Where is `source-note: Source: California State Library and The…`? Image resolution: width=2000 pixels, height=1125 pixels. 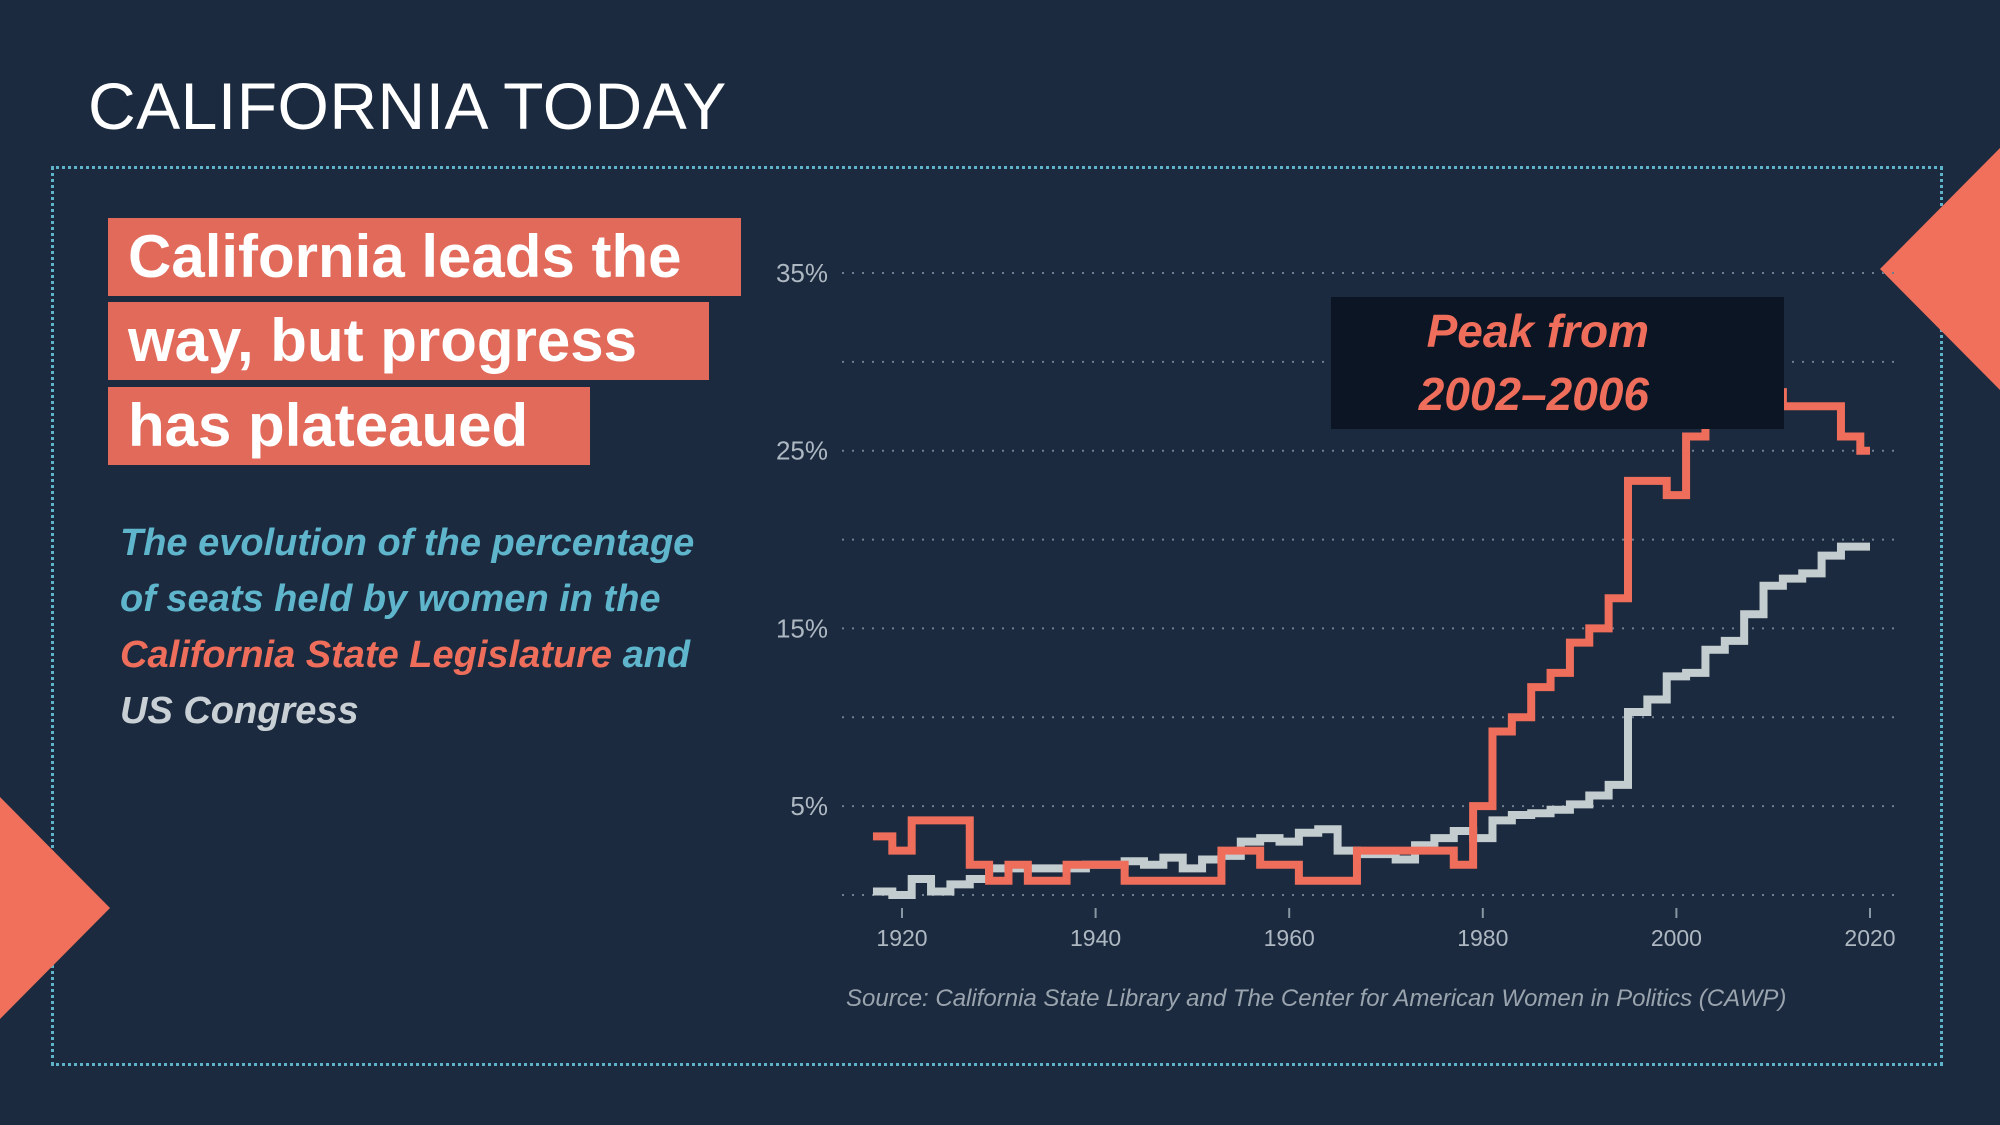 source-note: Source: California State Library and The… is located at coordinates (1316, 998).